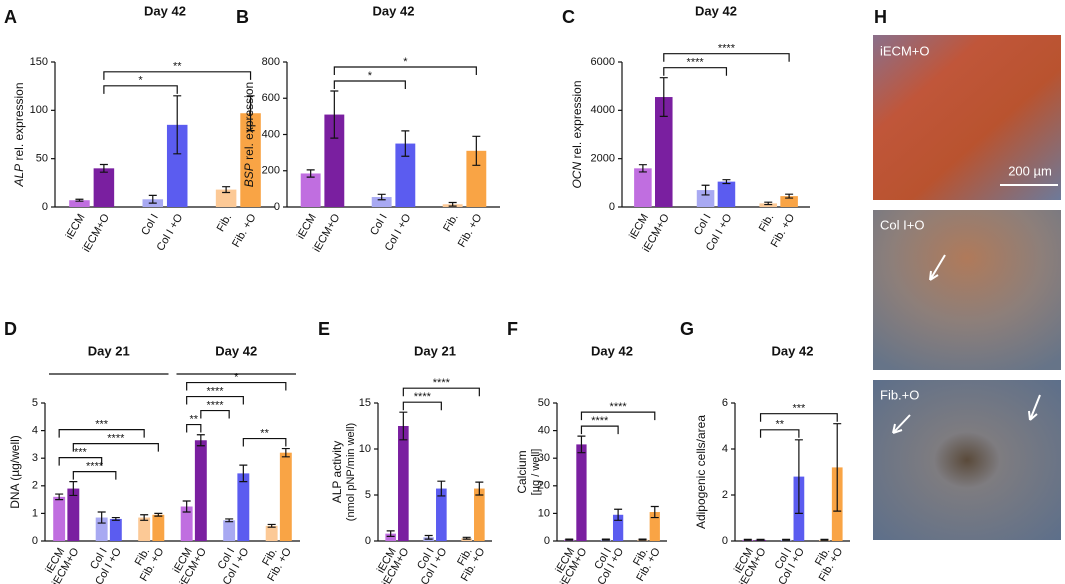 The width and height of the screenshot is (1065, 584). Describe the element at coordinates (577, 175) in the screenshot. I see `gene-name: OCN` at that location.